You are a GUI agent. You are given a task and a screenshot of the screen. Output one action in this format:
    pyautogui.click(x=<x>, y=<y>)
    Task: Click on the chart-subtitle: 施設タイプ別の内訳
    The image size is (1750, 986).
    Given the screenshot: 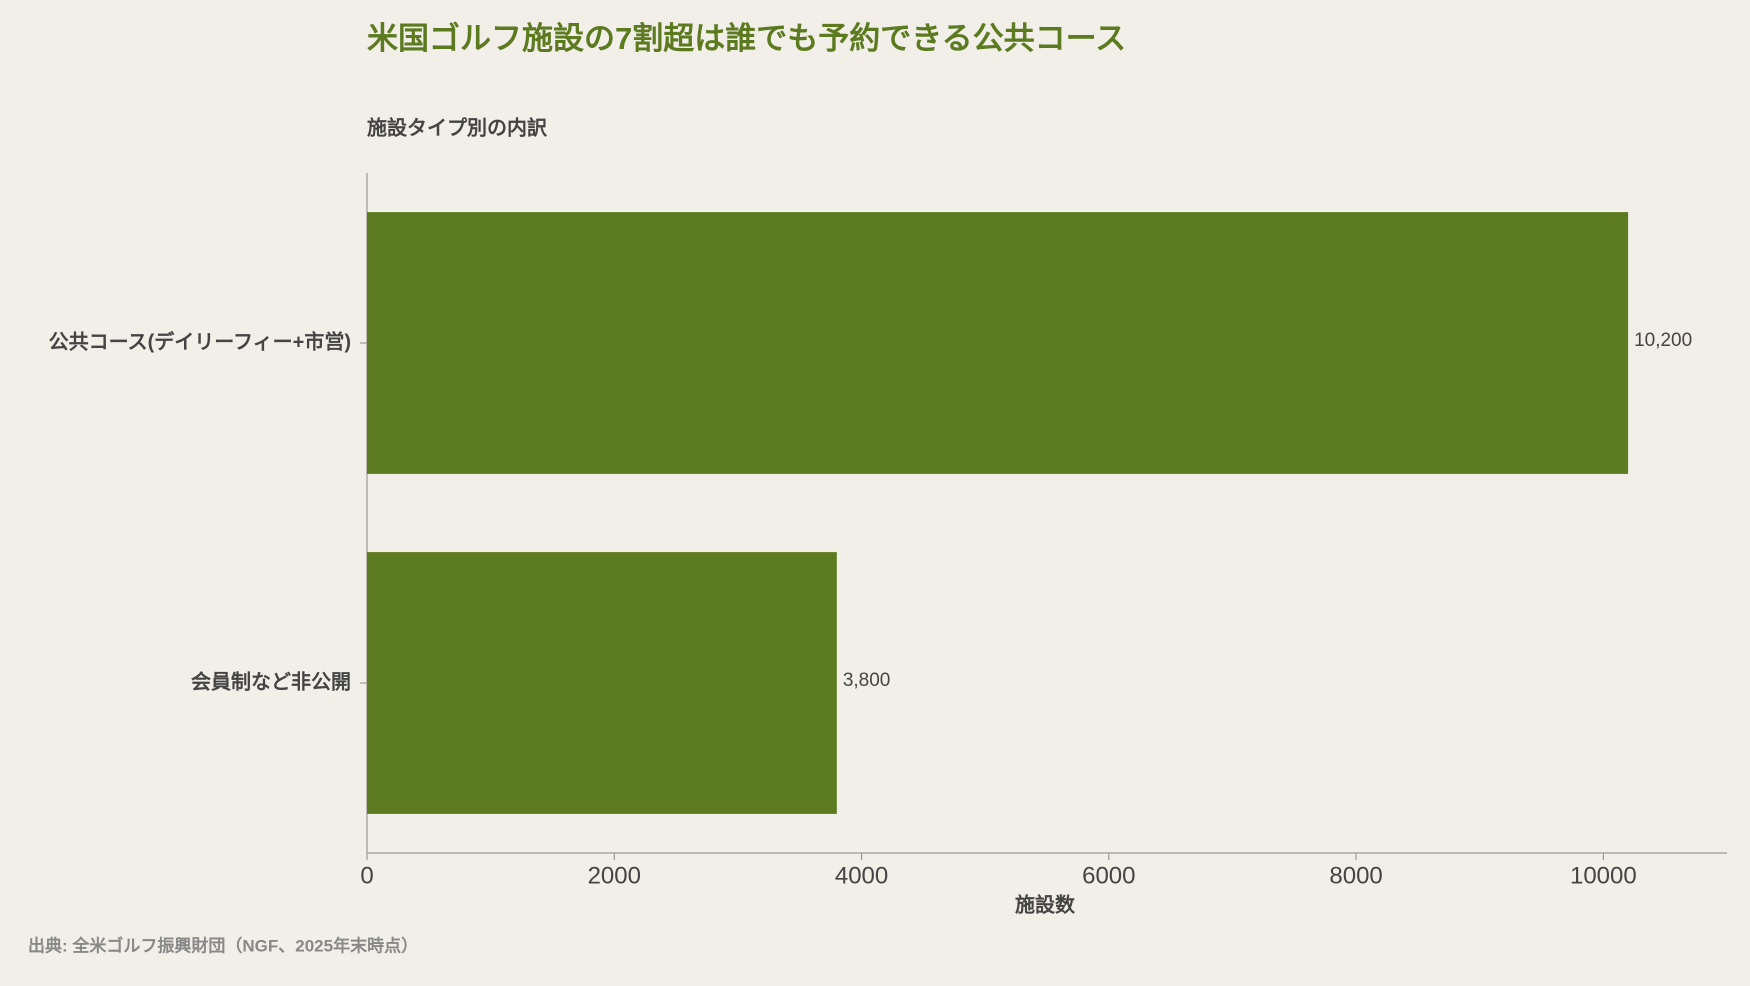 What is the action you would take?
    pyautogui.click(x=457, y=127)
    